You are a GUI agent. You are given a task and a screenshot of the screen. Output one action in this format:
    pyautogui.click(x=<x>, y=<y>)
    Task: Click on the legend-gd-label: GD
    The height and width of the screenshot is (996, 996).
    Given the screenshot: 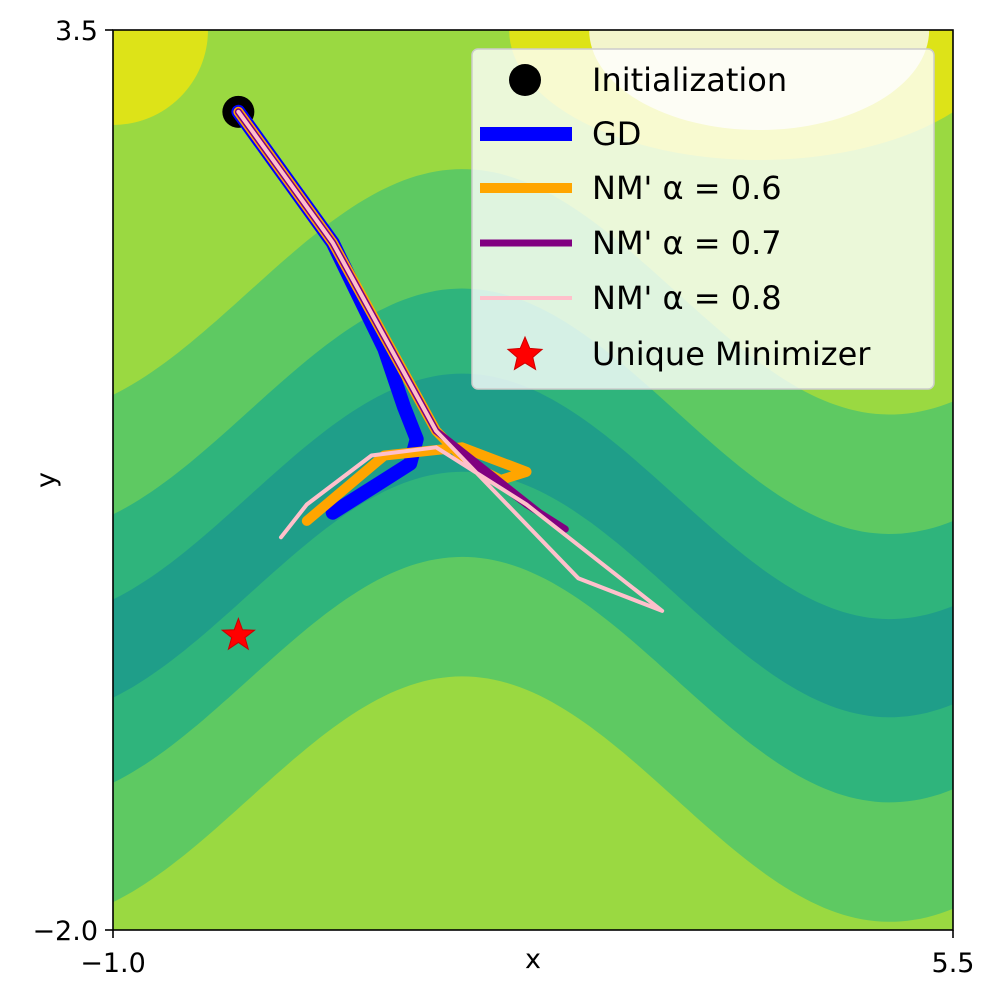 What is the action you would take?
    pyautogui.click(x=616, y=134)
    